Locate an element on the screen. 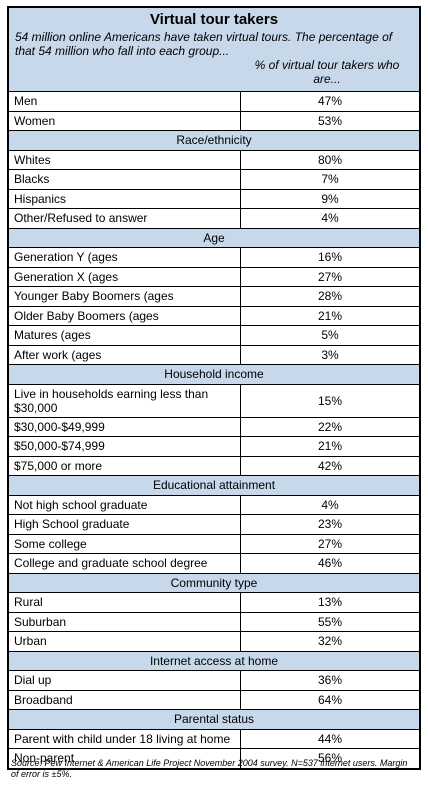 The image size is (428, 788). row-value: 47% is located at coordinates (330, 101).